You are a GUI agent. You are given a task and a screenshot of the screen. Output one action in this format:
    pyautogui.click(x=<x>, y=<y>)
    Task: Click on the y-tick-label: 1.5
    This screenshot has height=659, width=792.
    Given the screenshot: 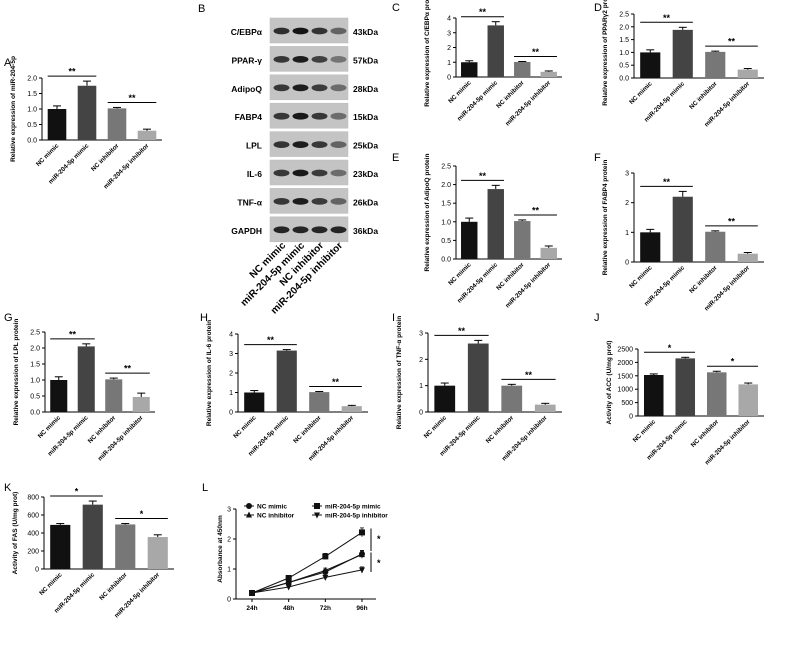 What is the action you would take?
    pyautogui.click(x=32, y=94)
    